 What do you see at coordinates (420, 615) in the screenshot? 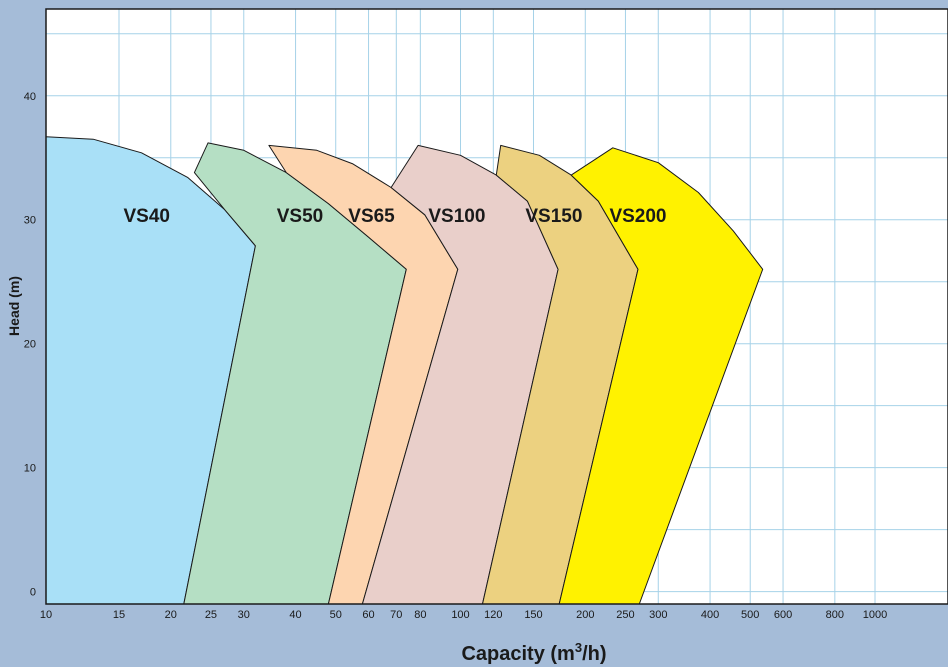
I see `x-tick-label: 80` at bounding box center [420, 615].